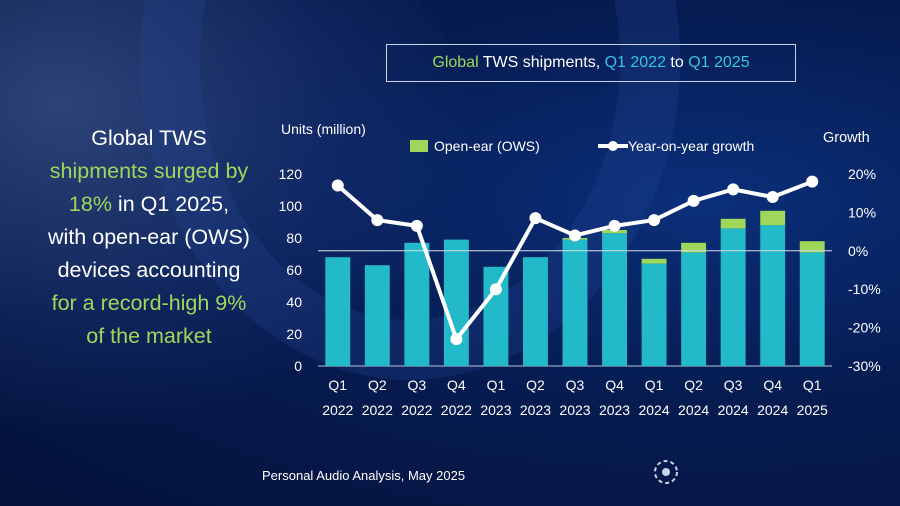 The image size is (900, 506). I want to click on headline-line-5: devices accounting, so click(149, 270).